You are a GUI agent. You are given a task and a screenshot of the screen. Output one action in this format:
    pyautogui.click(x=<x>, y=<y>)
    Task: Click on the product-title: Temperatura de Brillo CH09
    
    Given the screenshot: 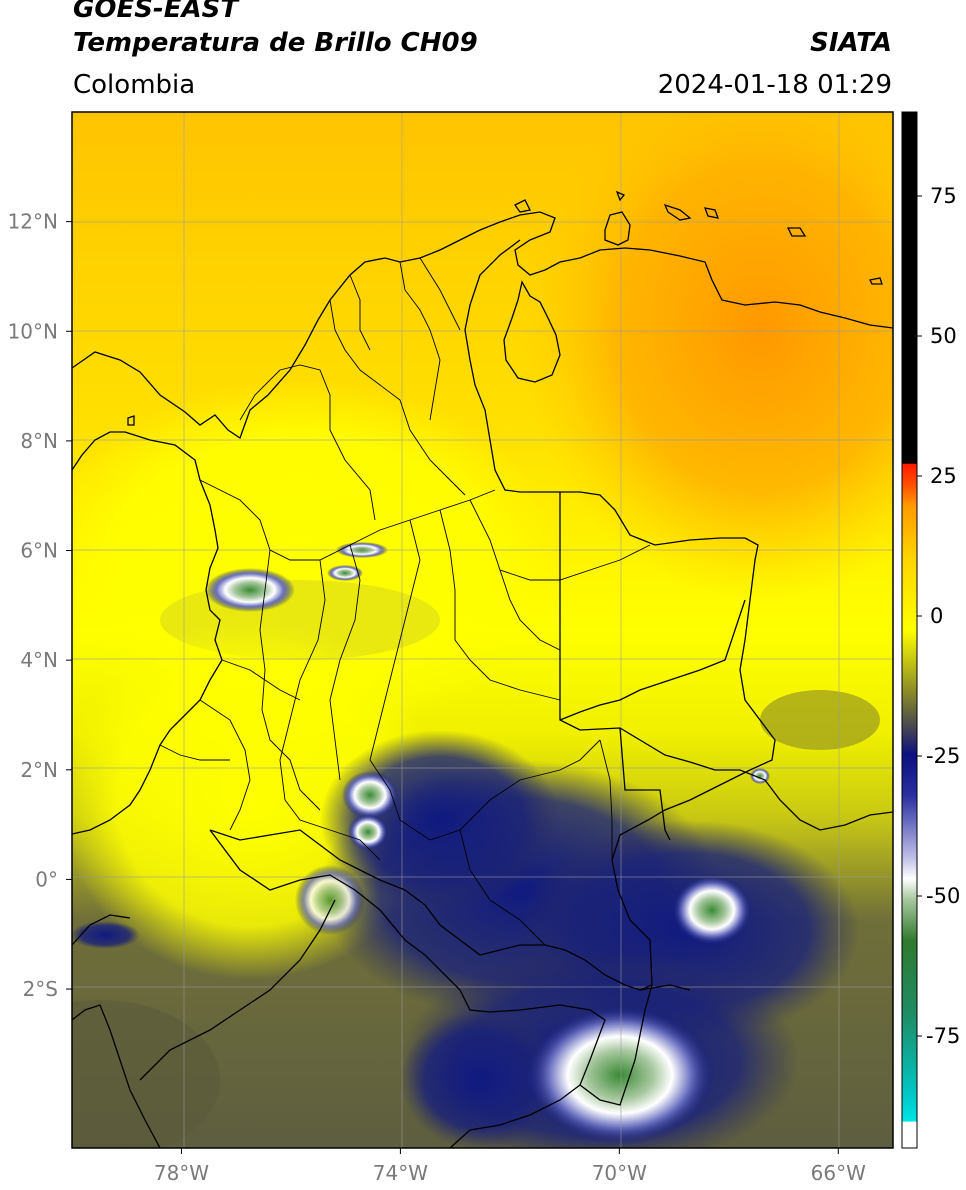 What is the action you would take?
    pyautogui.click(x=275, y=43)
    